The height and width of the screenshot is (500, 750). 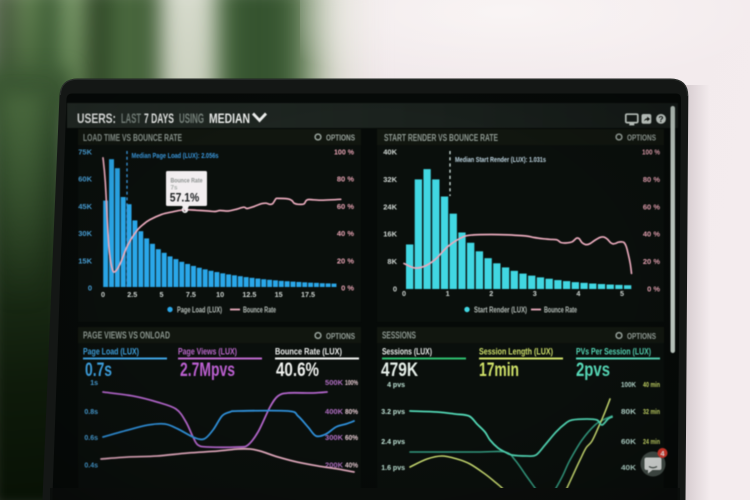 What do you see at coordinates (207, 352) in the screenshot?
I see `svg-text: Page Views (LUX)` at bounding box center [207, 352].